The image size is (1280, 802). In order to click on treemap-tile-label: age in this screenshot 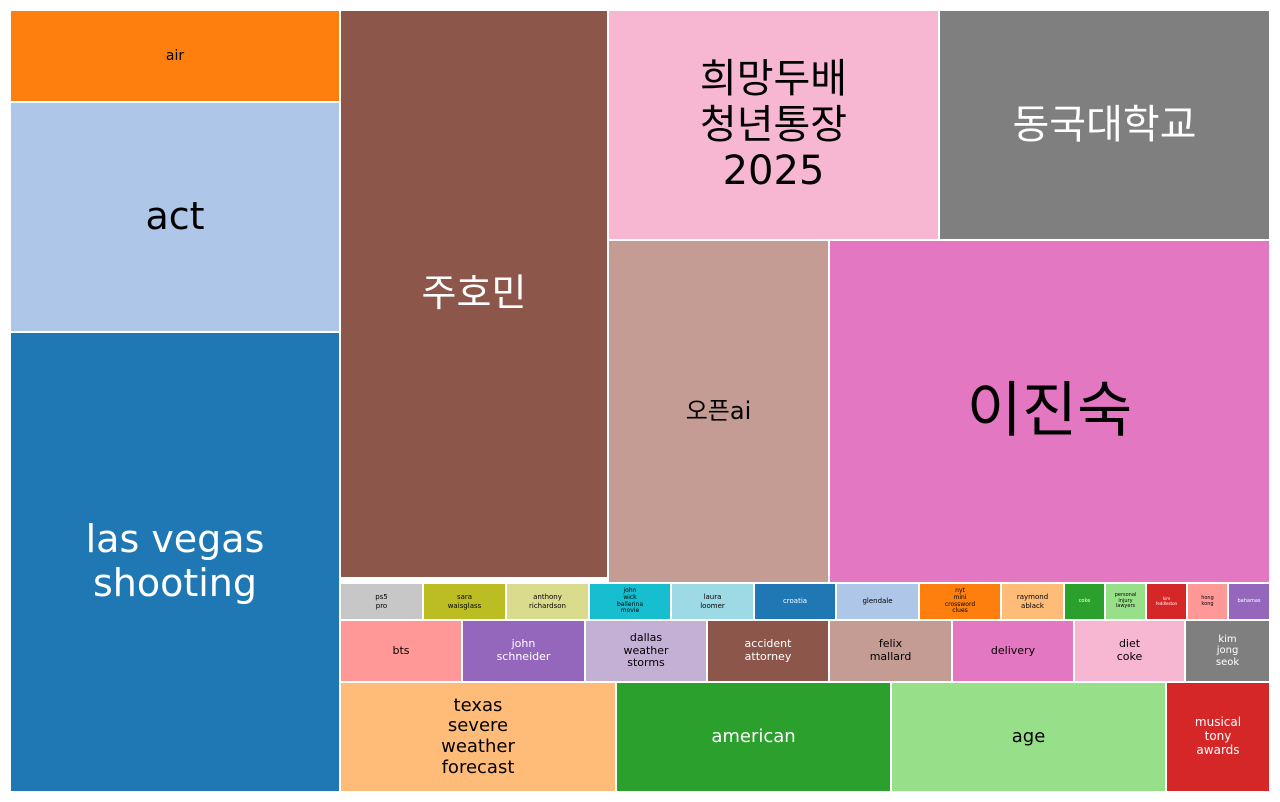, I will do `click(1028, 736)`.